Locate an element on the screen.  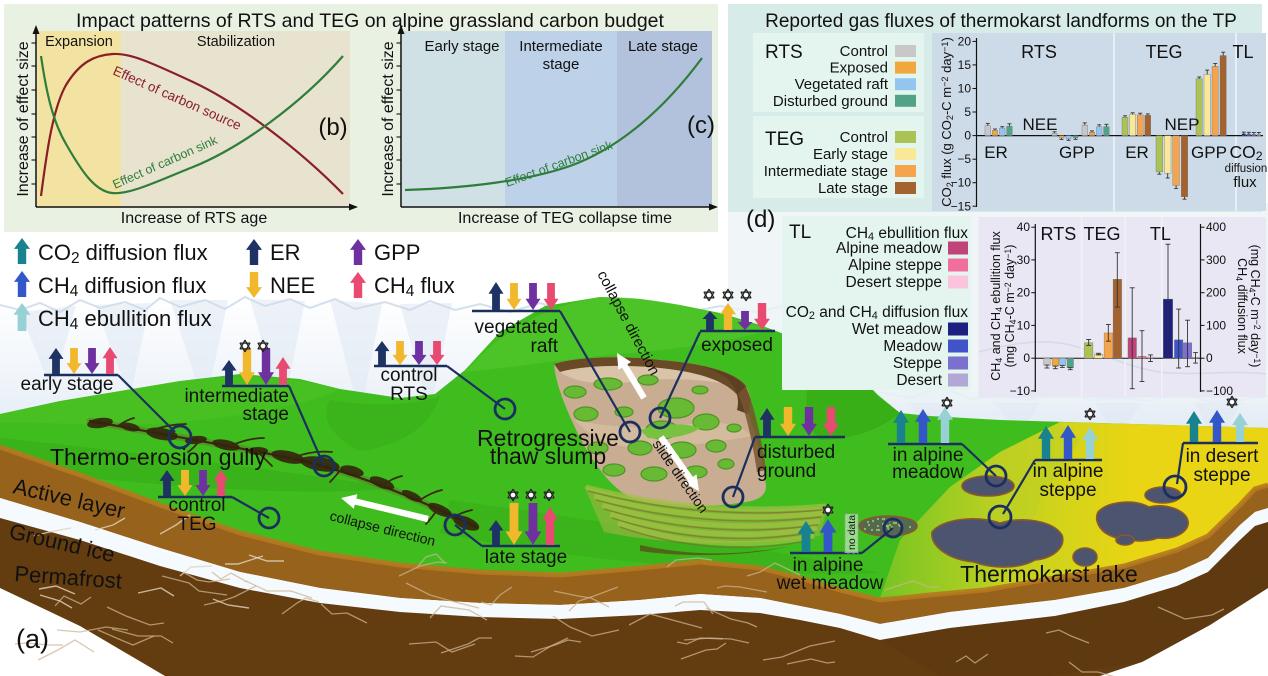
svg-text: CO2 and CH4 diffusion flux is located at coordinates (877, 313).